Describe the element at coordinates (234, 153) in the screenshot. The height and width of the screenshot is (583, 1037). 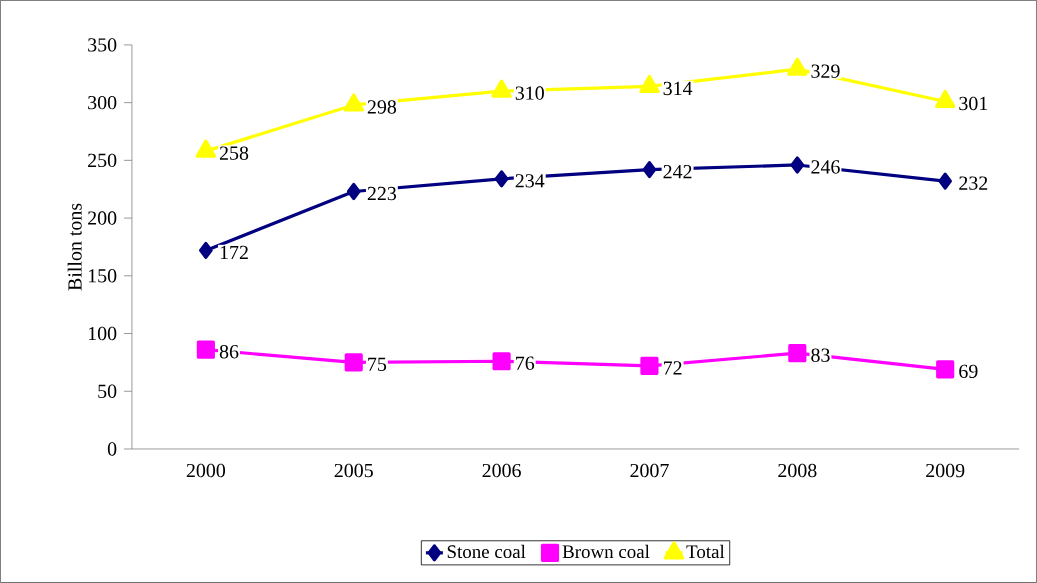
I see `data-label: 258` at that location.